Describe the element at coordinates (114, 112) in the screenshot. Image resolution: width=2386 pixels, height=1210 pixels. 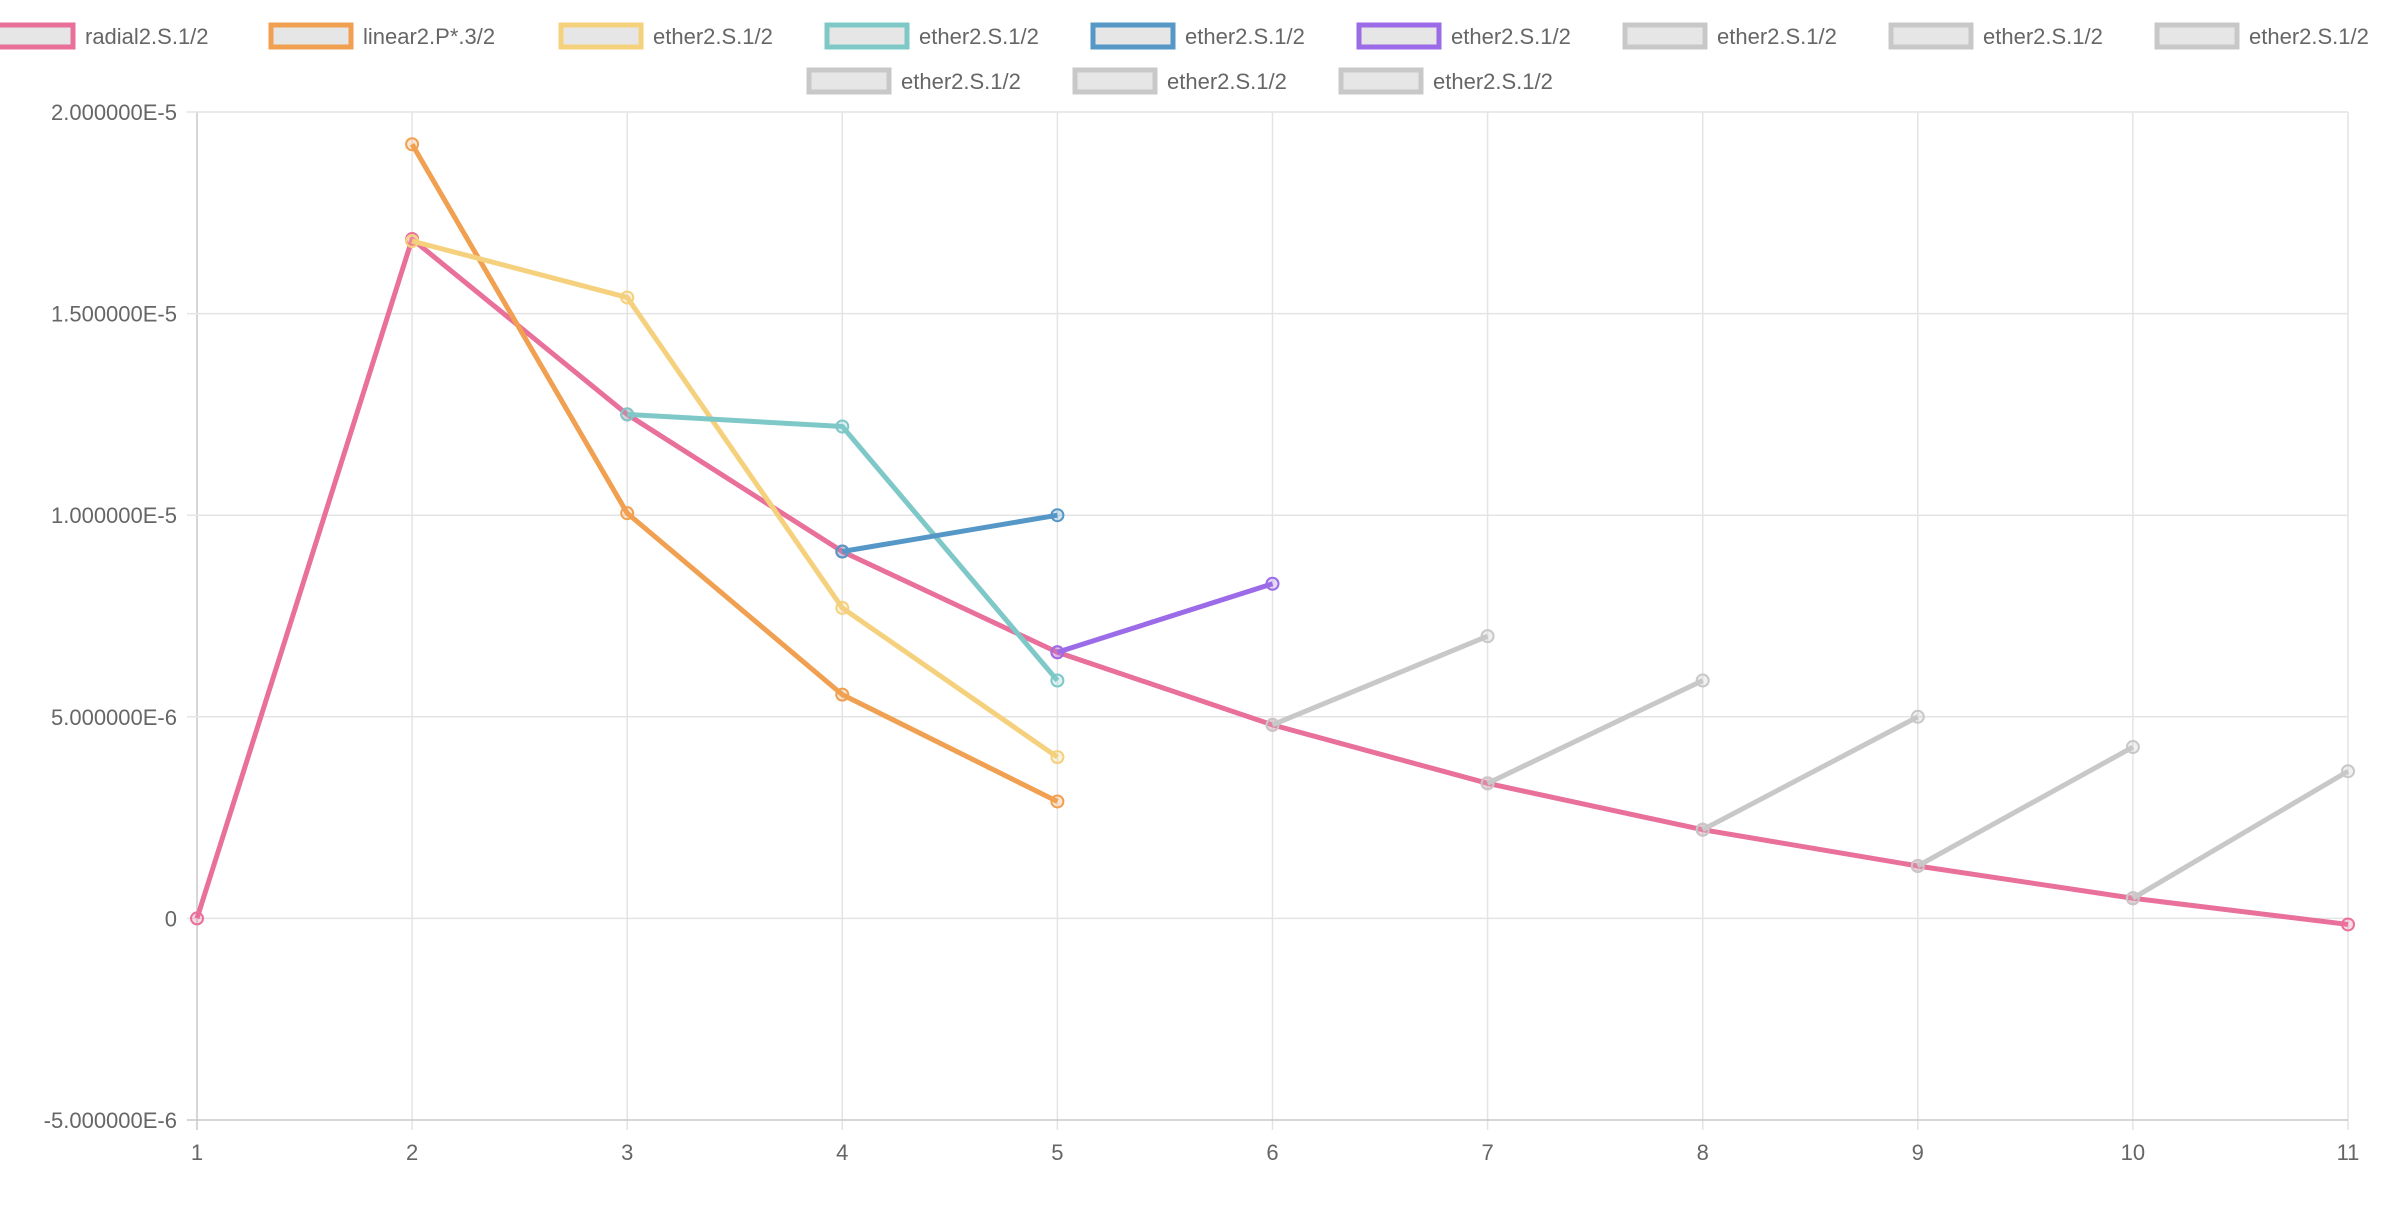
I see `y-tick-label: 2.000000E-5` at that location.